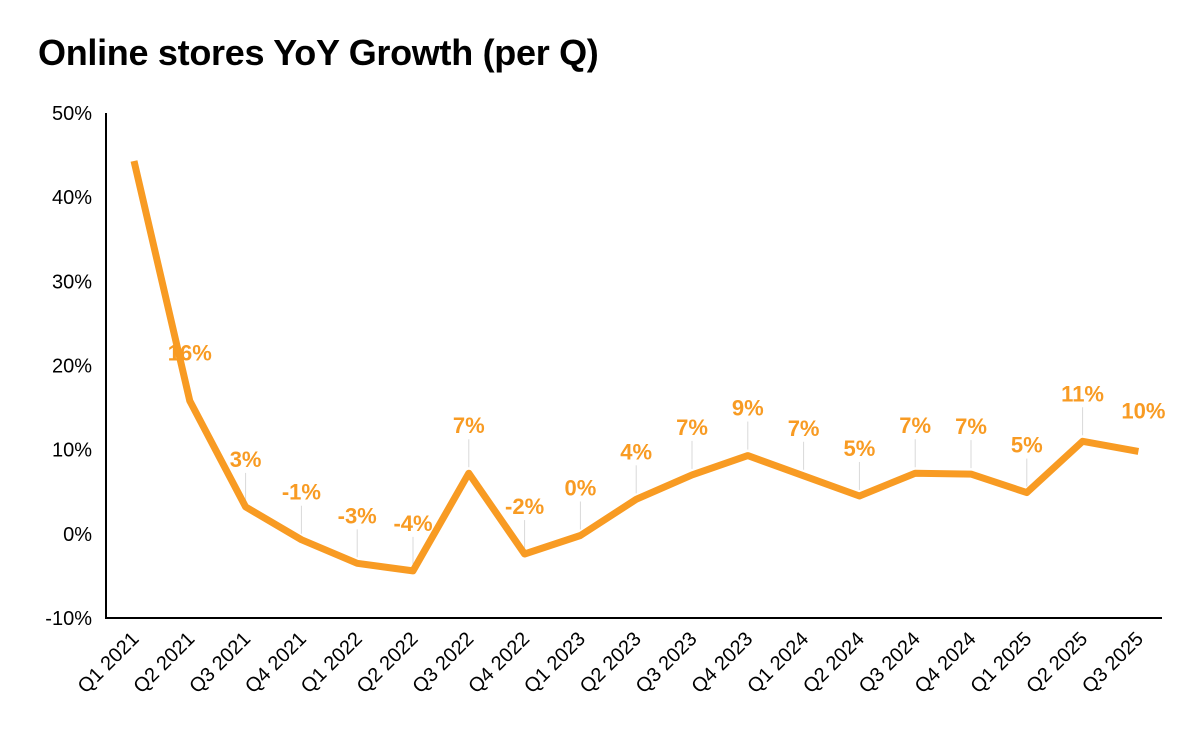 The width and height of the screenshot is (1200, 742). I want to click on data-label: -2%, so click(524, 506).